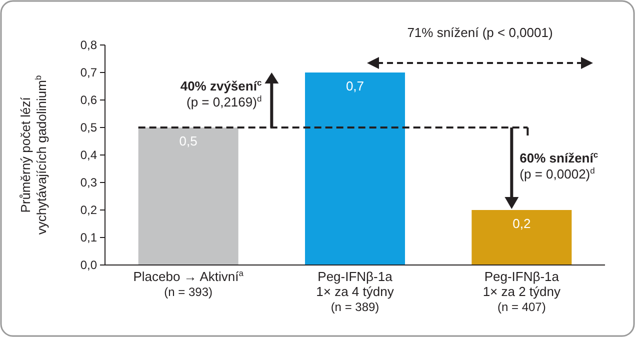 This screenshot has width=635, height=337. What do you see at coordinates (355, 86) in the screenshot?
I see `data-label: 0,7` at bounding box center [355, 86].